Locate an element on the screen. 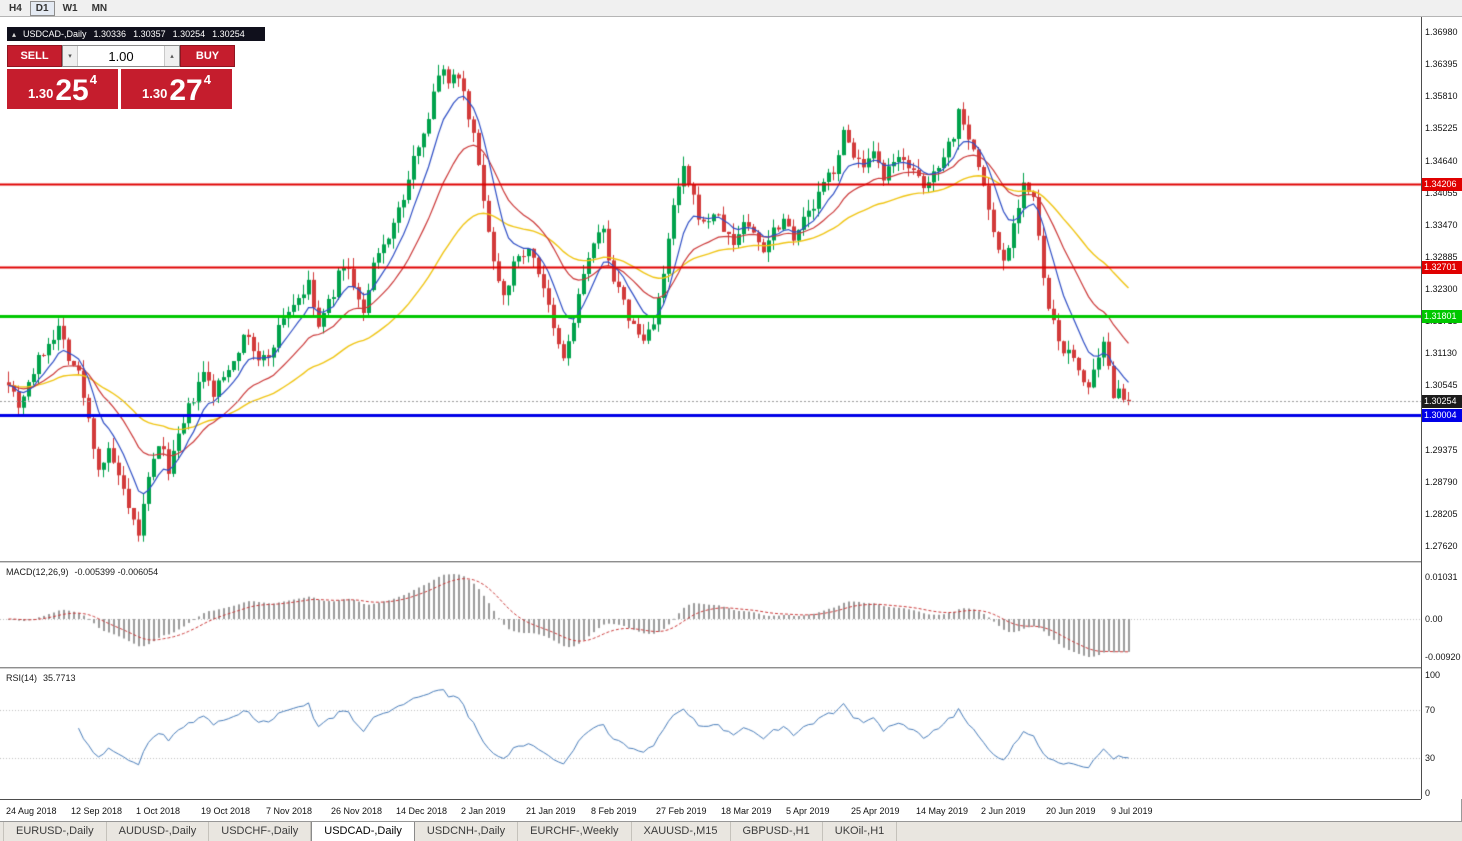 This screenshot has height=841, width=1462. volume-control: ▾ ▴ is located at coordinates (121, 56).